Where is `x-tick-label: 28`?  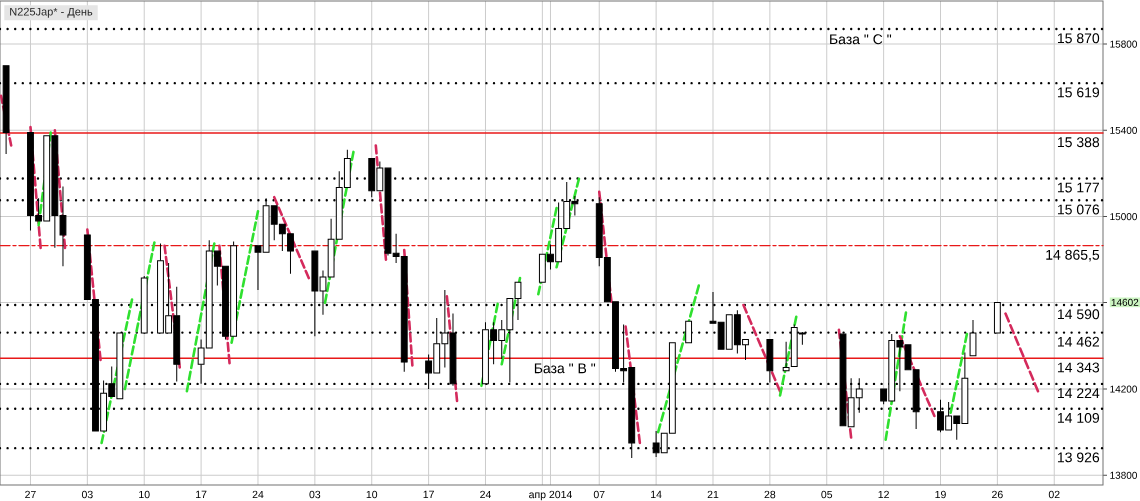
x-tick-label: 28 is located at coordinates (770, 494).